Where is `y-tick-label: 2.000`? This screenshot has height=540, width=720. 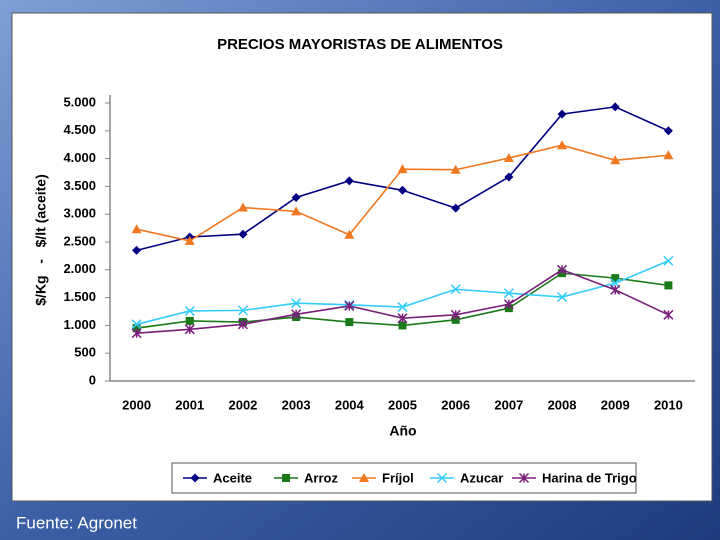 y-tick-label: 2.000 is located at coordinates (79, 268).